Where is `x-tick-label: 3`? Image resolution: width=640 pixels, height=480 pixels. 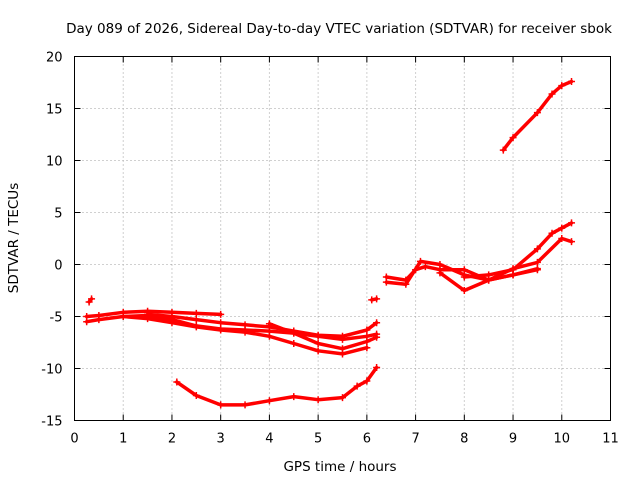 x-tick-label: 3 is located at coordinates (221, 439).